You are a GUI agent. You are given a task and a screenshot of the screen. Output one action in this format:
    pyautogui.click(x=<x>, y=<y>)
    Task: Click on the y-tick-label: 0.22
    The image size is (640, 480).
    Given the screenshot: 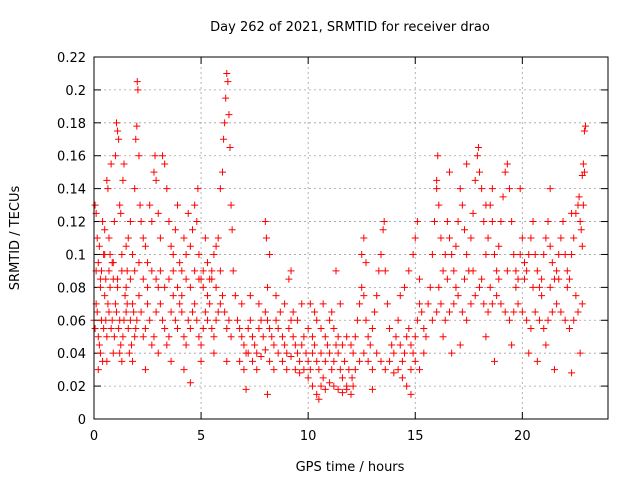 What is the action you would take?
    pyautogui.click(x=71, y=58)
    